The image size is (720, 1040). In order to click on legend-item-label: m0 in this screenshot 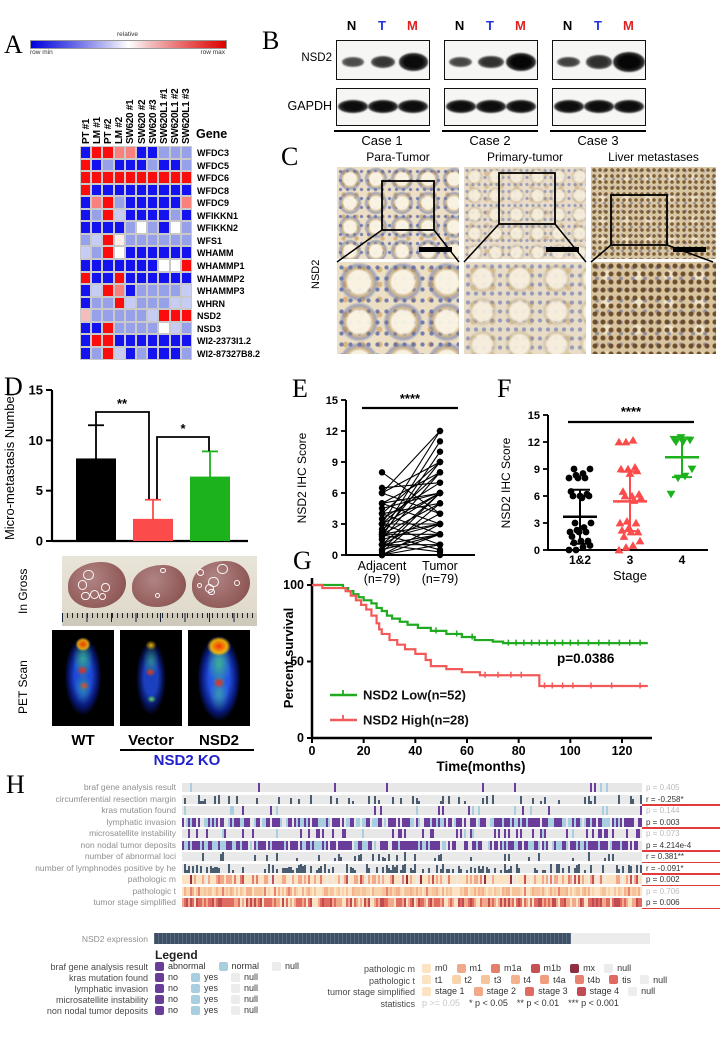, I will do `click(441, 968)`.